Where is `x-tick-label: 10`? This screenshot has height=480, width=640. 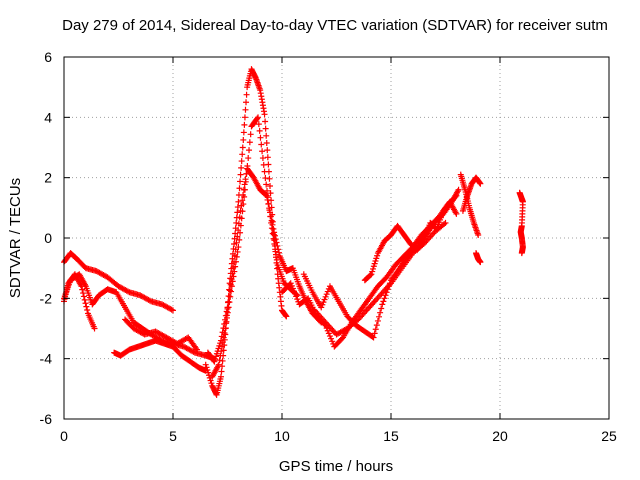 x-tick-label: 10 is located at coordinates (282, 436).